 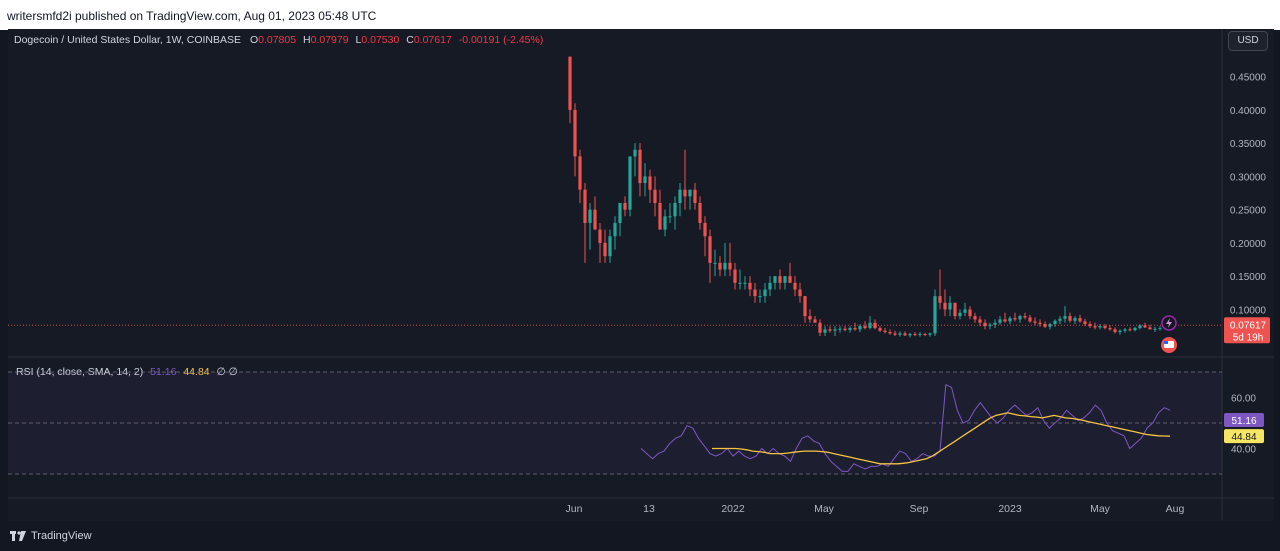 What do you see at coordinates (640, 536) in the screenshot?
I see `footer` at bounding box center [640, 536].